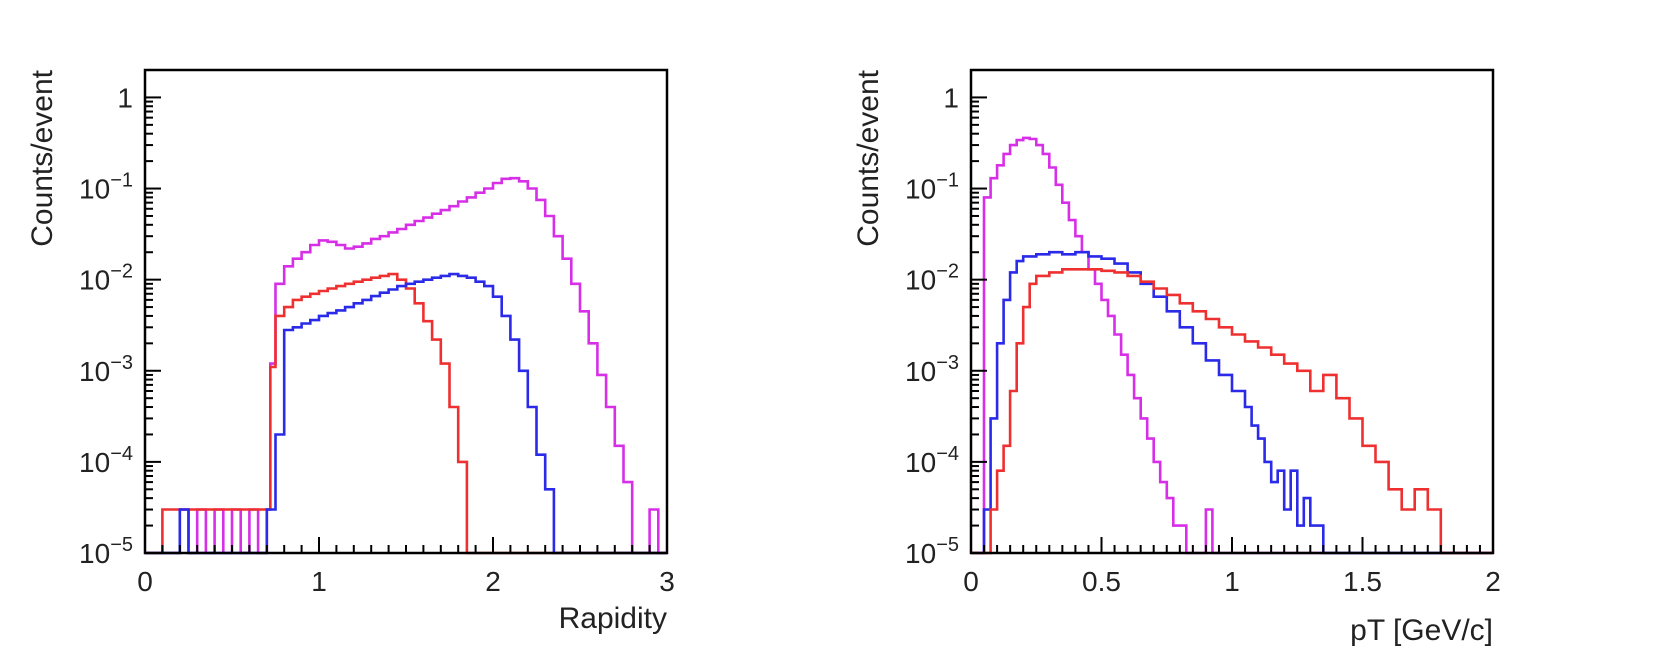 This screenshot has width=1662, height=654. What do you see at coordinates (613, 618) in the screenshot?
I see `rapidity-x-axis-title: Rapidity` at bounding box center [613, 618].